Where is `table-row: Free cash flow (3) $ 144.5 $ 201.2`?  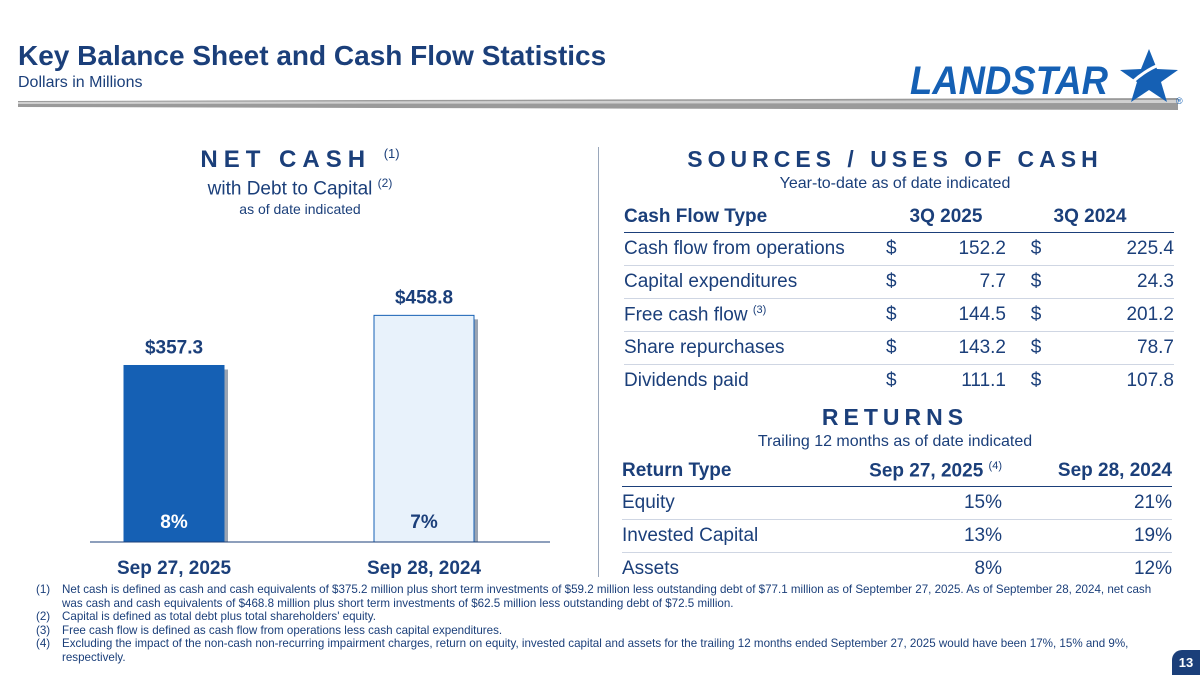 table-row: Free cash flow (3) $ 144.5 $ 201.2 is located at coordinates (899, 315).